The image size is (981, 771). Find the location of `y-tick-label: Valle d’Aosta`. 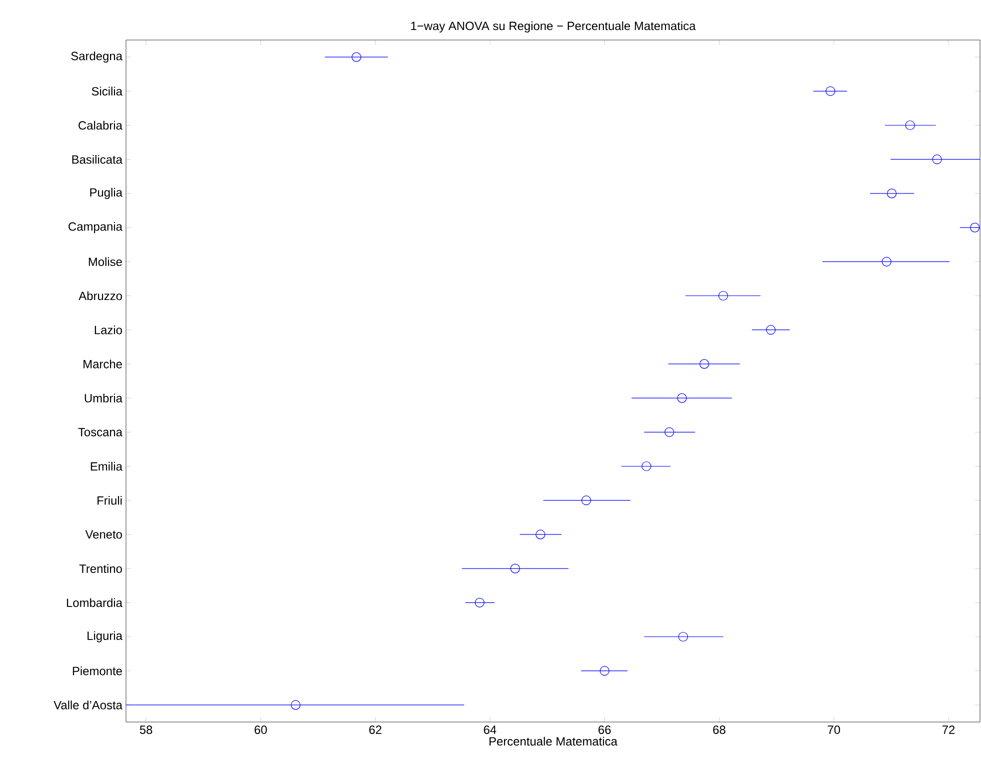

y-tick-label: Valle d’Aosta is located at coordinates (88, 705).